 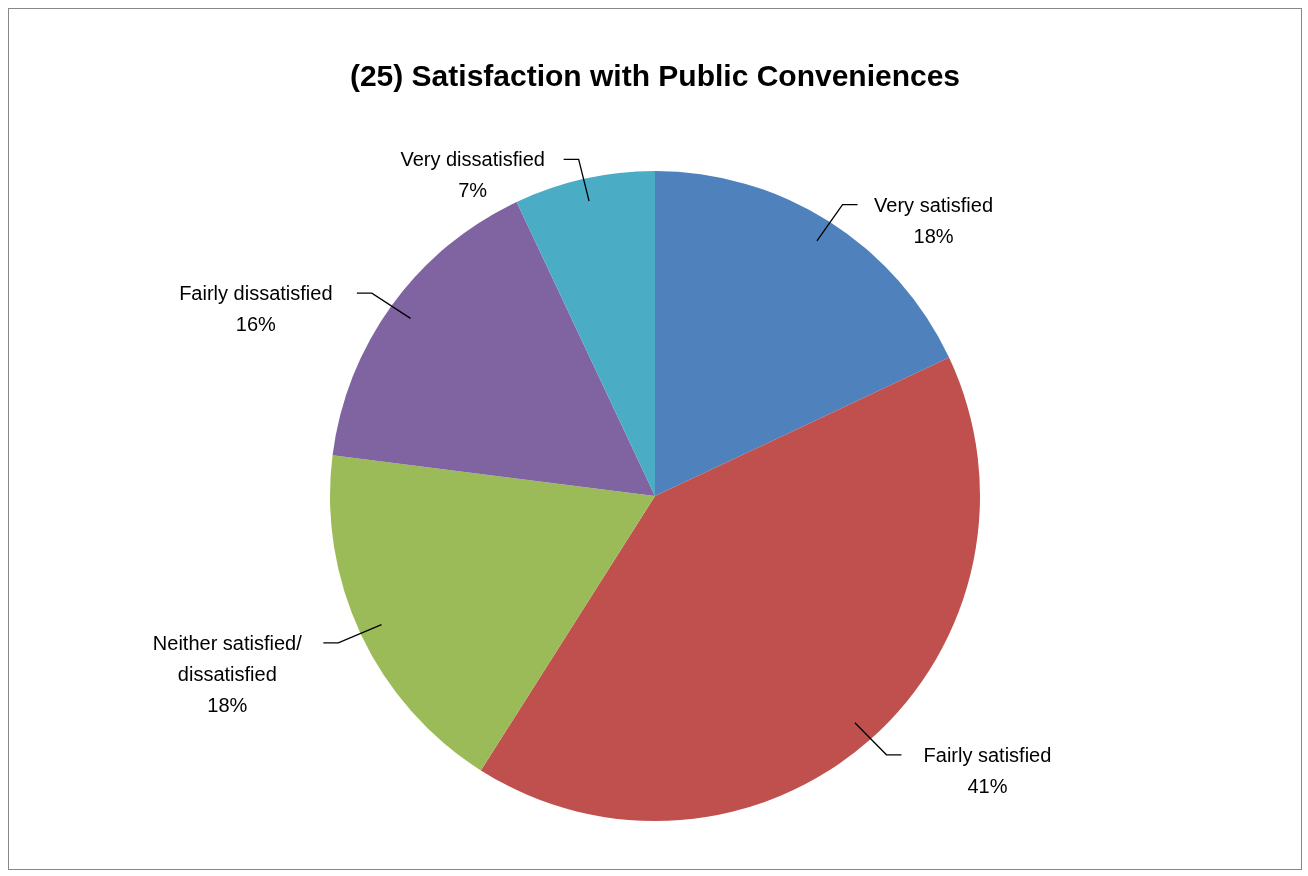 What do you see at coordinates (227, 658) in the screenshot?
I see `slice-label: Neither satisfied/ dissatisfied` at bounding box center [227, 658].